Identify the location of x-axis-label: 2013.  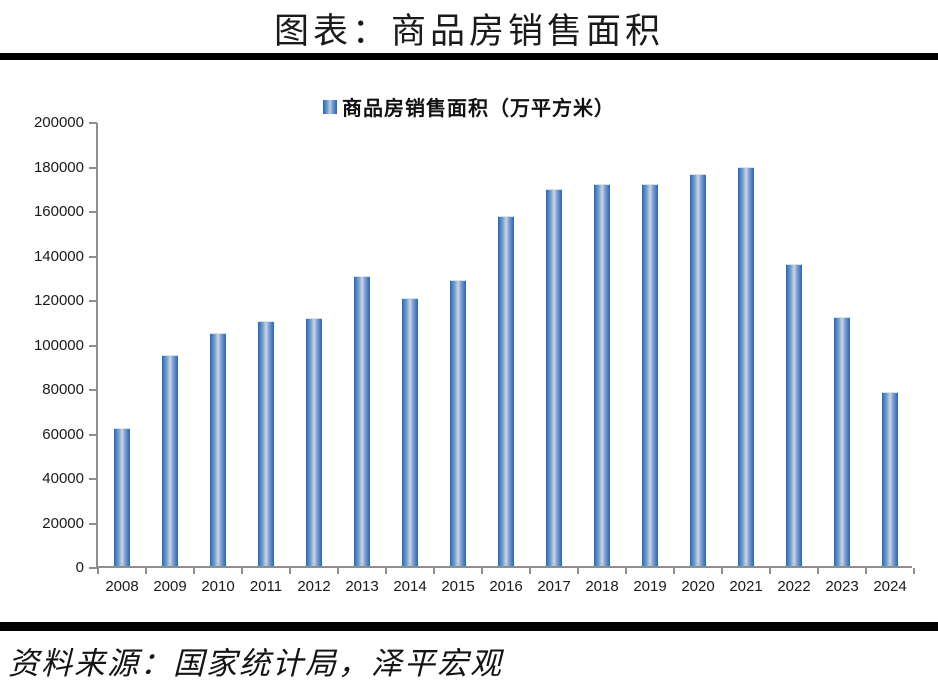
(362, 586).